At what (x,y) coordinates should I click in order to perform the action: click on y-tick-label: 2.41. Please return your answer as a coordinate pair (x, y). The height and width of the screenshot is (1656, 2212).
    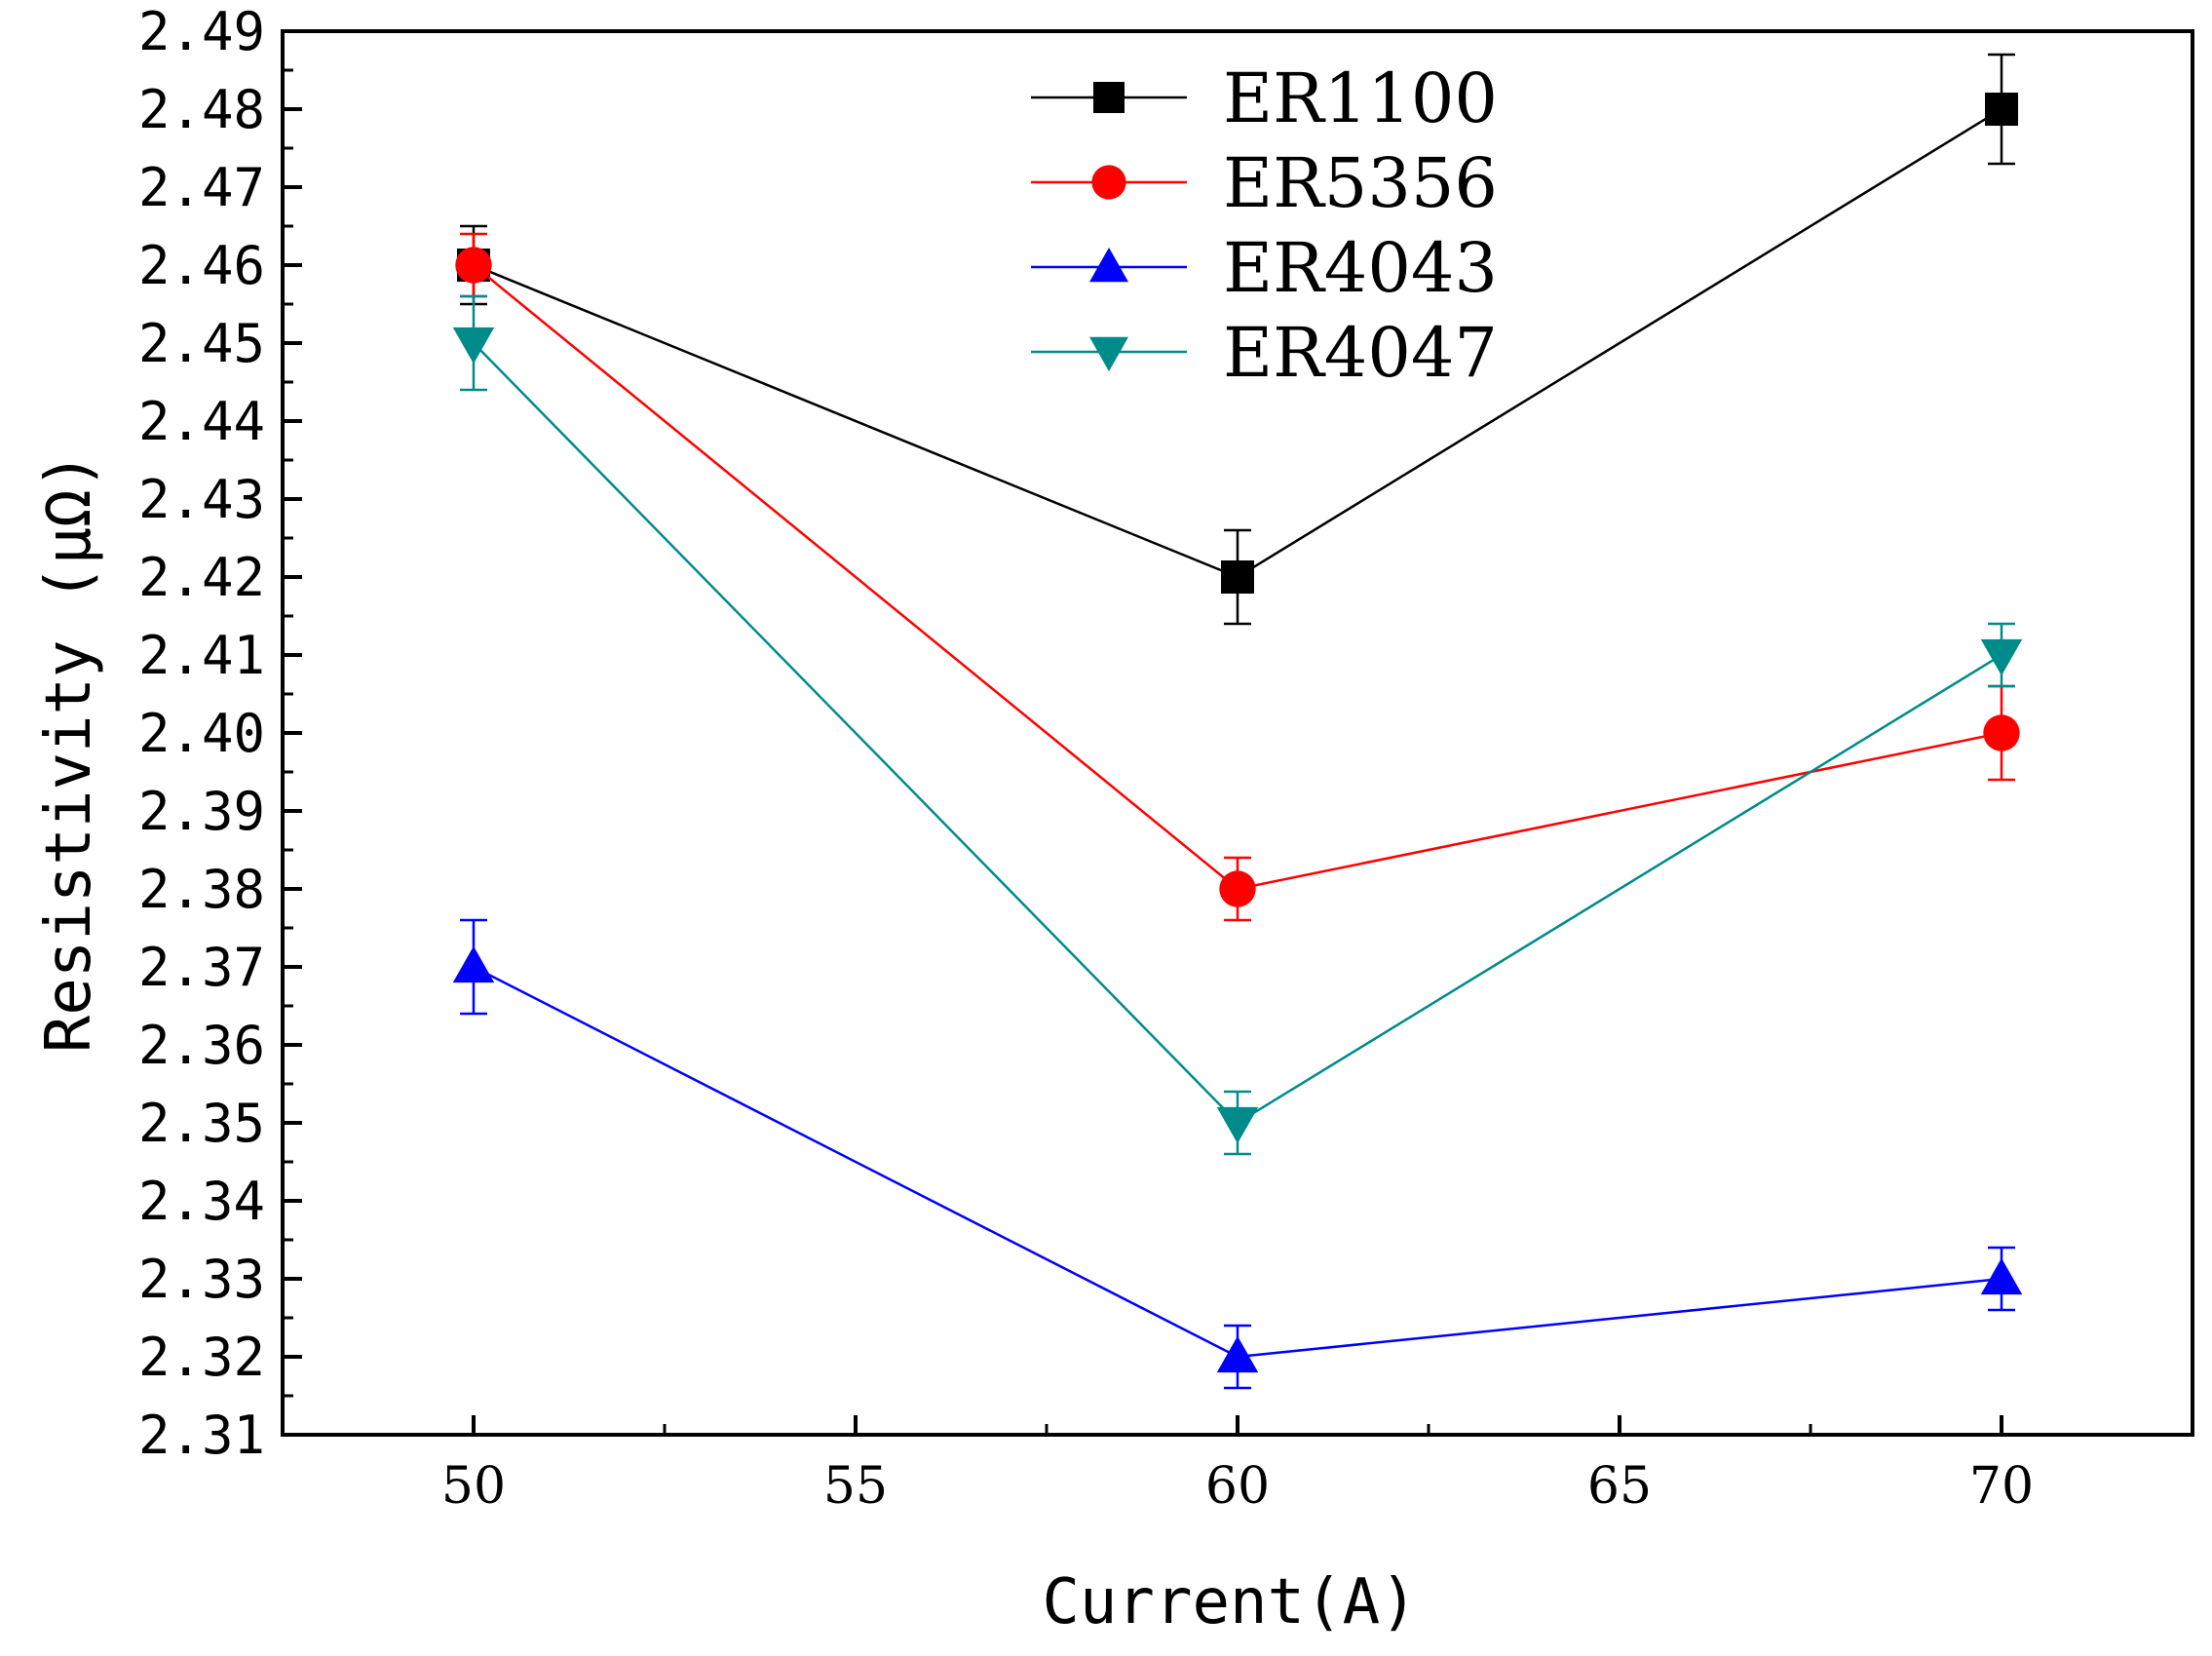
    Looking at the image, I should click on (201, 655).